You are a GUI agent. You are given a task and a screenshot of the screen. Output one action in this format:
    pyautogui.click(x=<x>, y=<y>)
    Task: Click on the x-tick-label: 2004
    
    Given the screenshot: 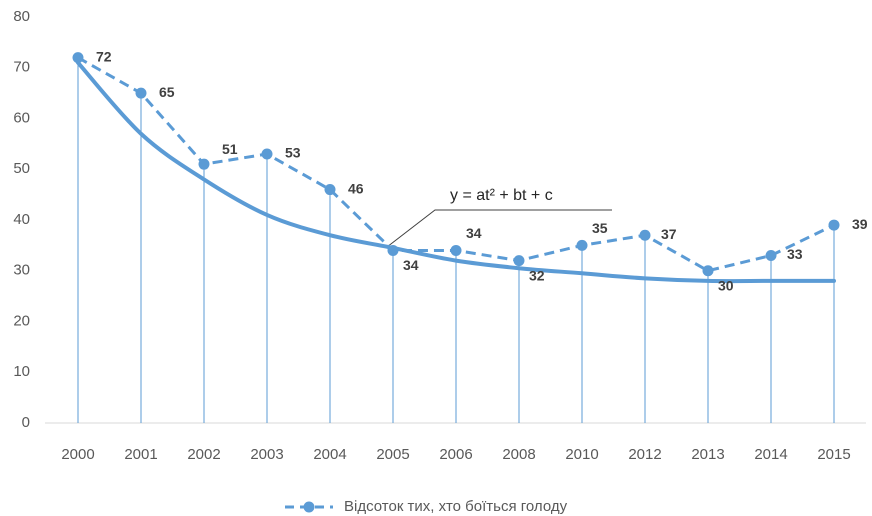 What is the action you would take?
    pyautogui.click(x=329, y=454)
    